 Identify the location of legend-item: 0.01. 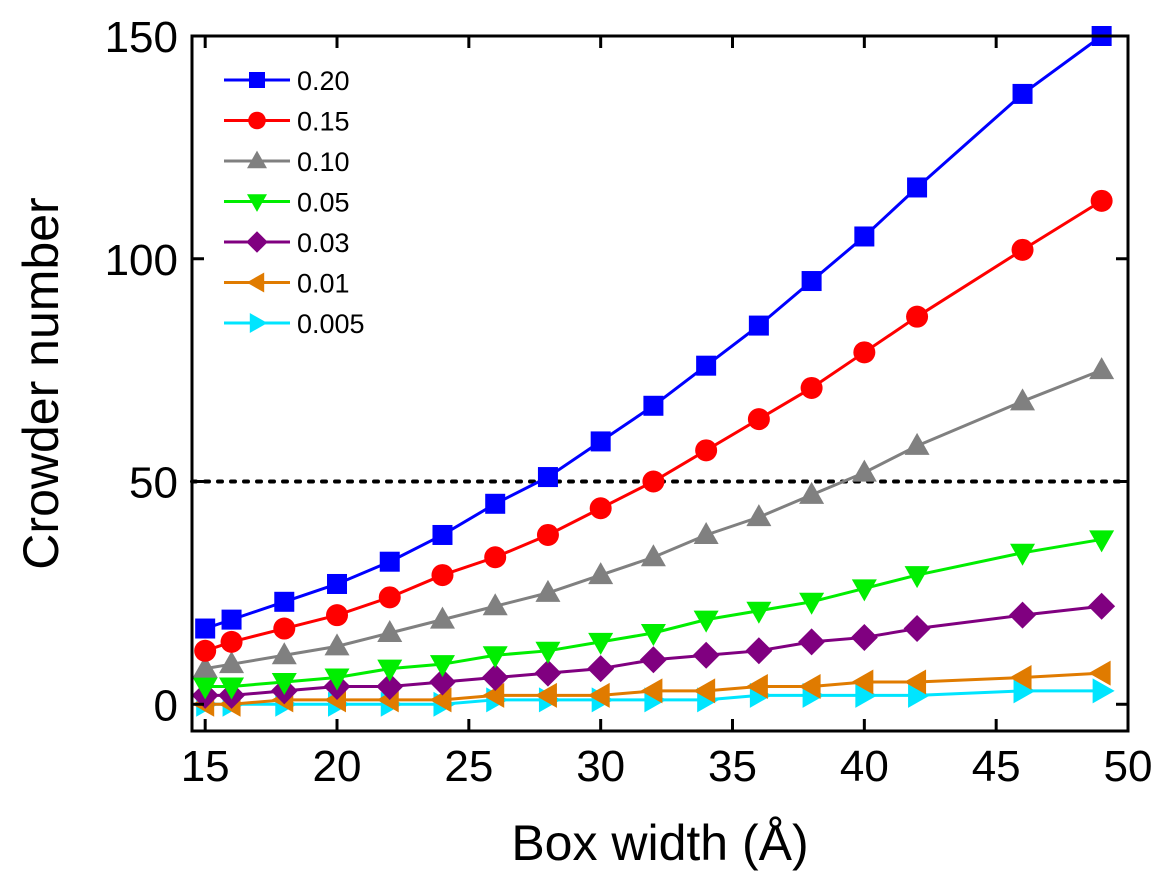
(287, 284).